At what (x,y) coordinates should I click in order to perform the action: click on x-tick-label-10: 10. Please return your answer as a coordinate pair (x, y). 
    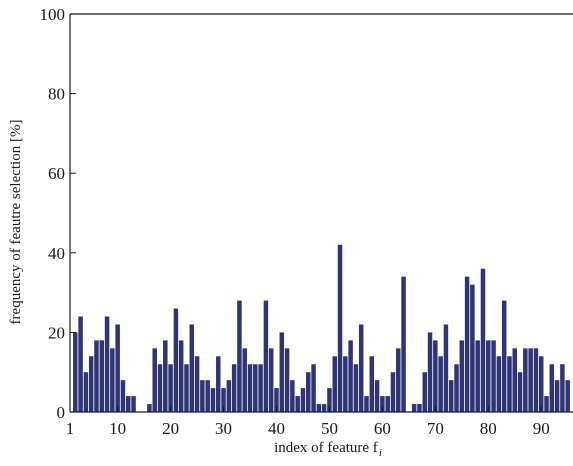
    Looking at the image, I should click on (117, 428).